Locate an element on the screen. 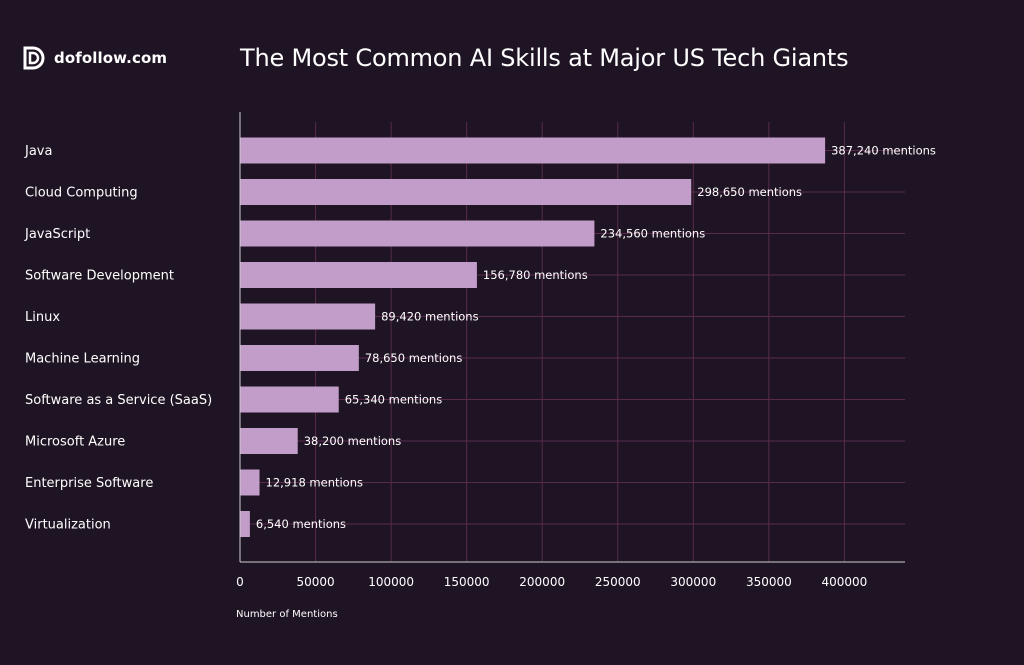  value-label: 78,650 mentions is located at coordinates (413, 358).